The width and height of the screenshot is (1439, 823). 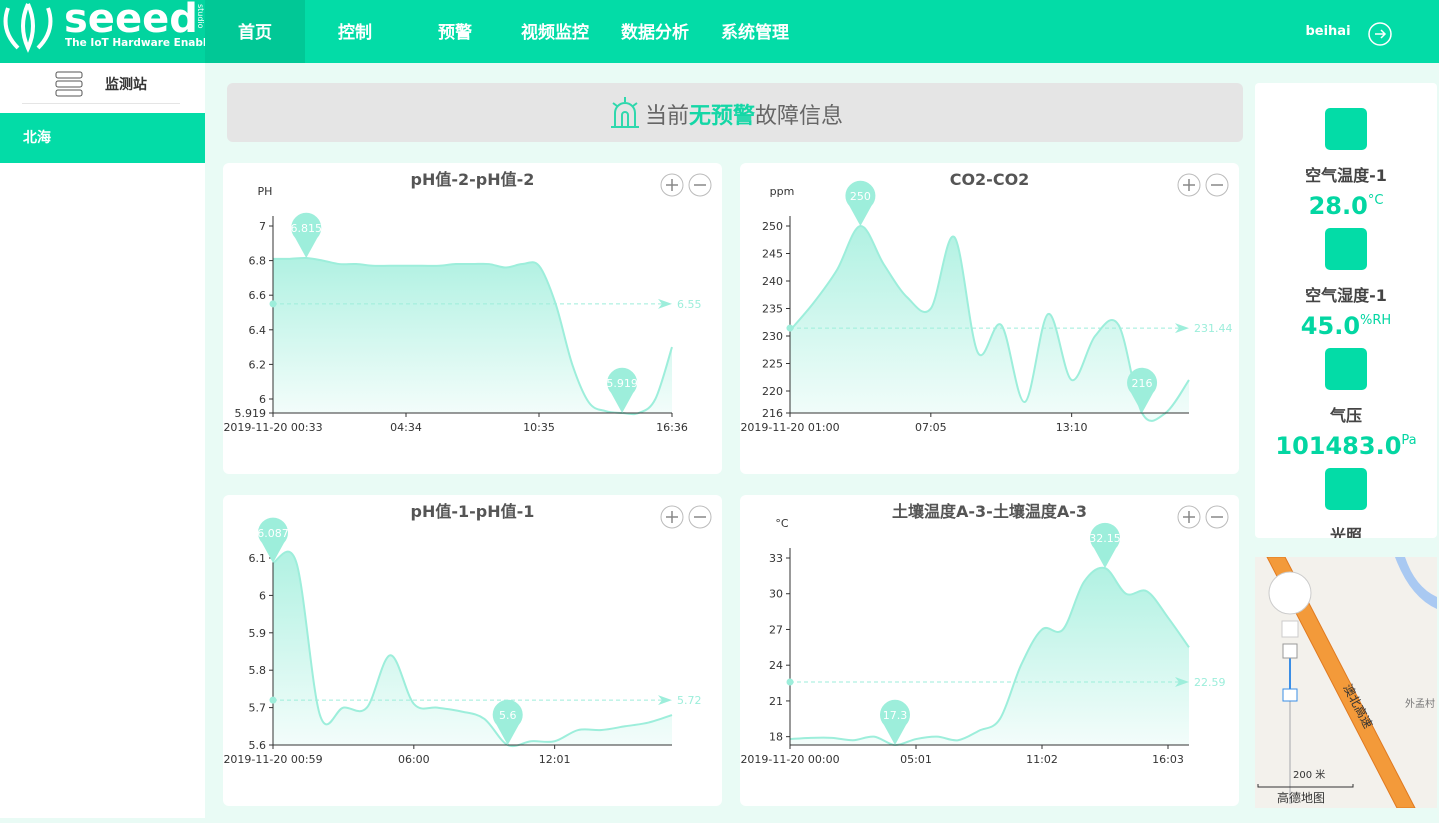 I want to click on pin-label: 32.15, so click(x=1105, y=538).